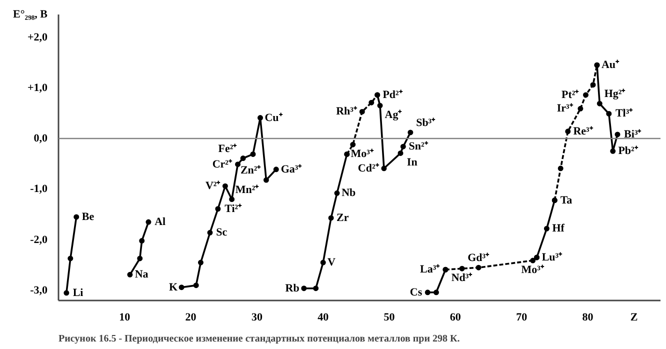  Describe the element at coordinates (324, 318) in the screenshot. I see `x-tick-label: 40` at that location.